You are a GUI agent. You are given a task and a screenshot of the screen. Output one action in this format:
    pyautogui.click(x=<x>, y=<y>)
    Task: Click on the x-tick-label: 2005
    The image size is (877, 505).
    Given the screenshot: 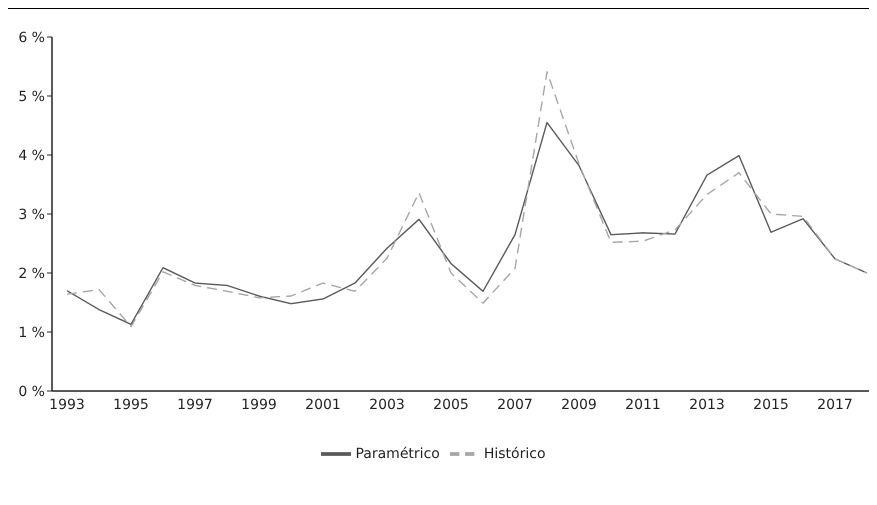 What is the action you would take?
    pyautogui.click(x=451, y=404)
    